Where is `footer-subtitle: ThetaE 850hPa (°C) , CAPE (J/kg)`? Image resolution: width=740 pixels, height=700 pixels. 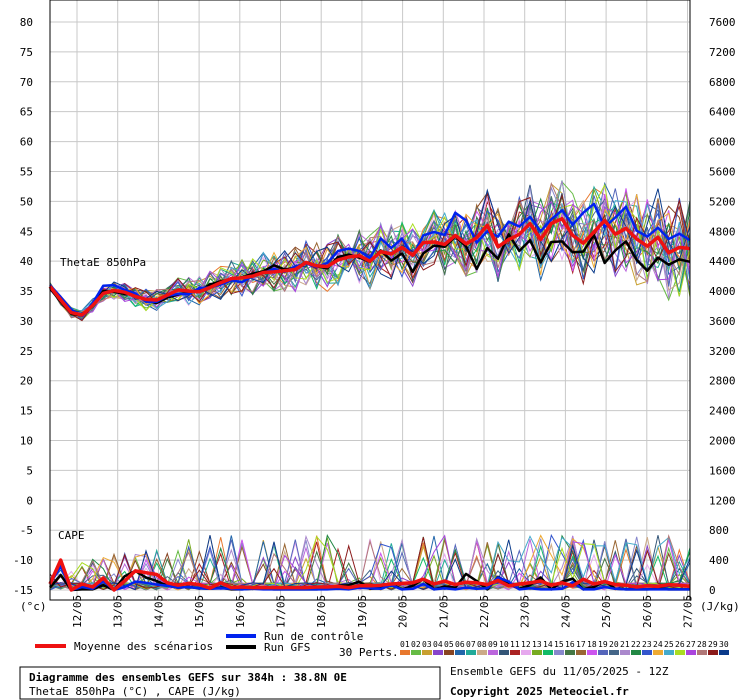
footer-subtitle: ThetaE 850hPa (°C) , CAPE (J/kg) is located at coordinates (135, 691).